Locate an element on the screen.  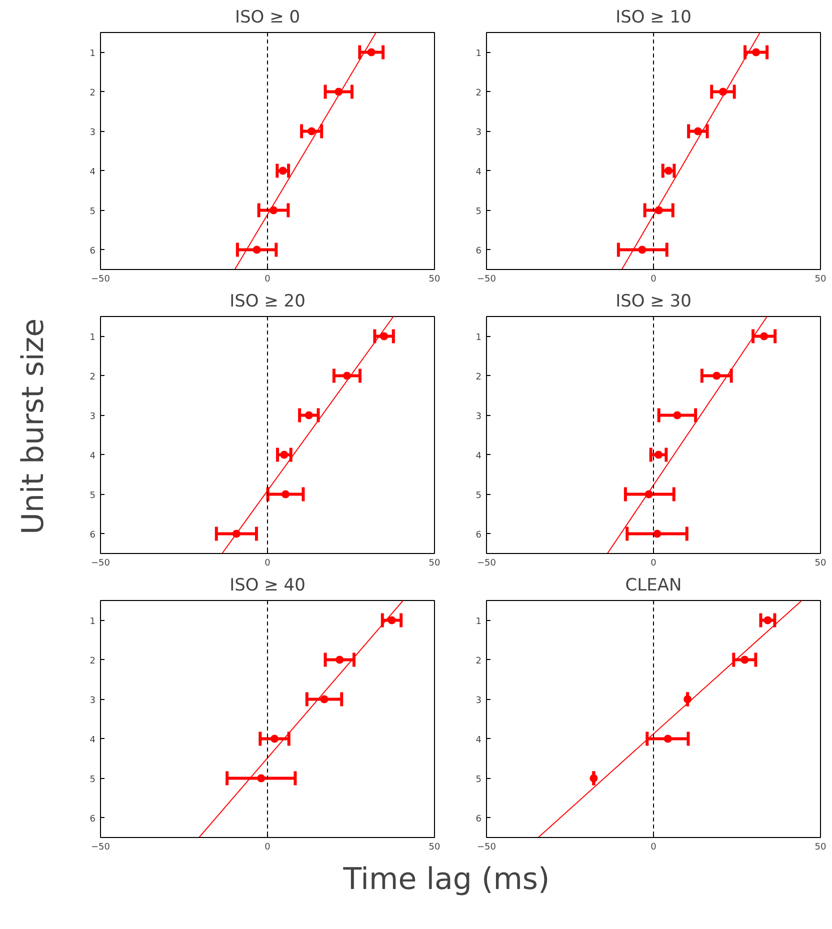
chart-title: ISO ≥ 0 is located at coordinates (267, 18).